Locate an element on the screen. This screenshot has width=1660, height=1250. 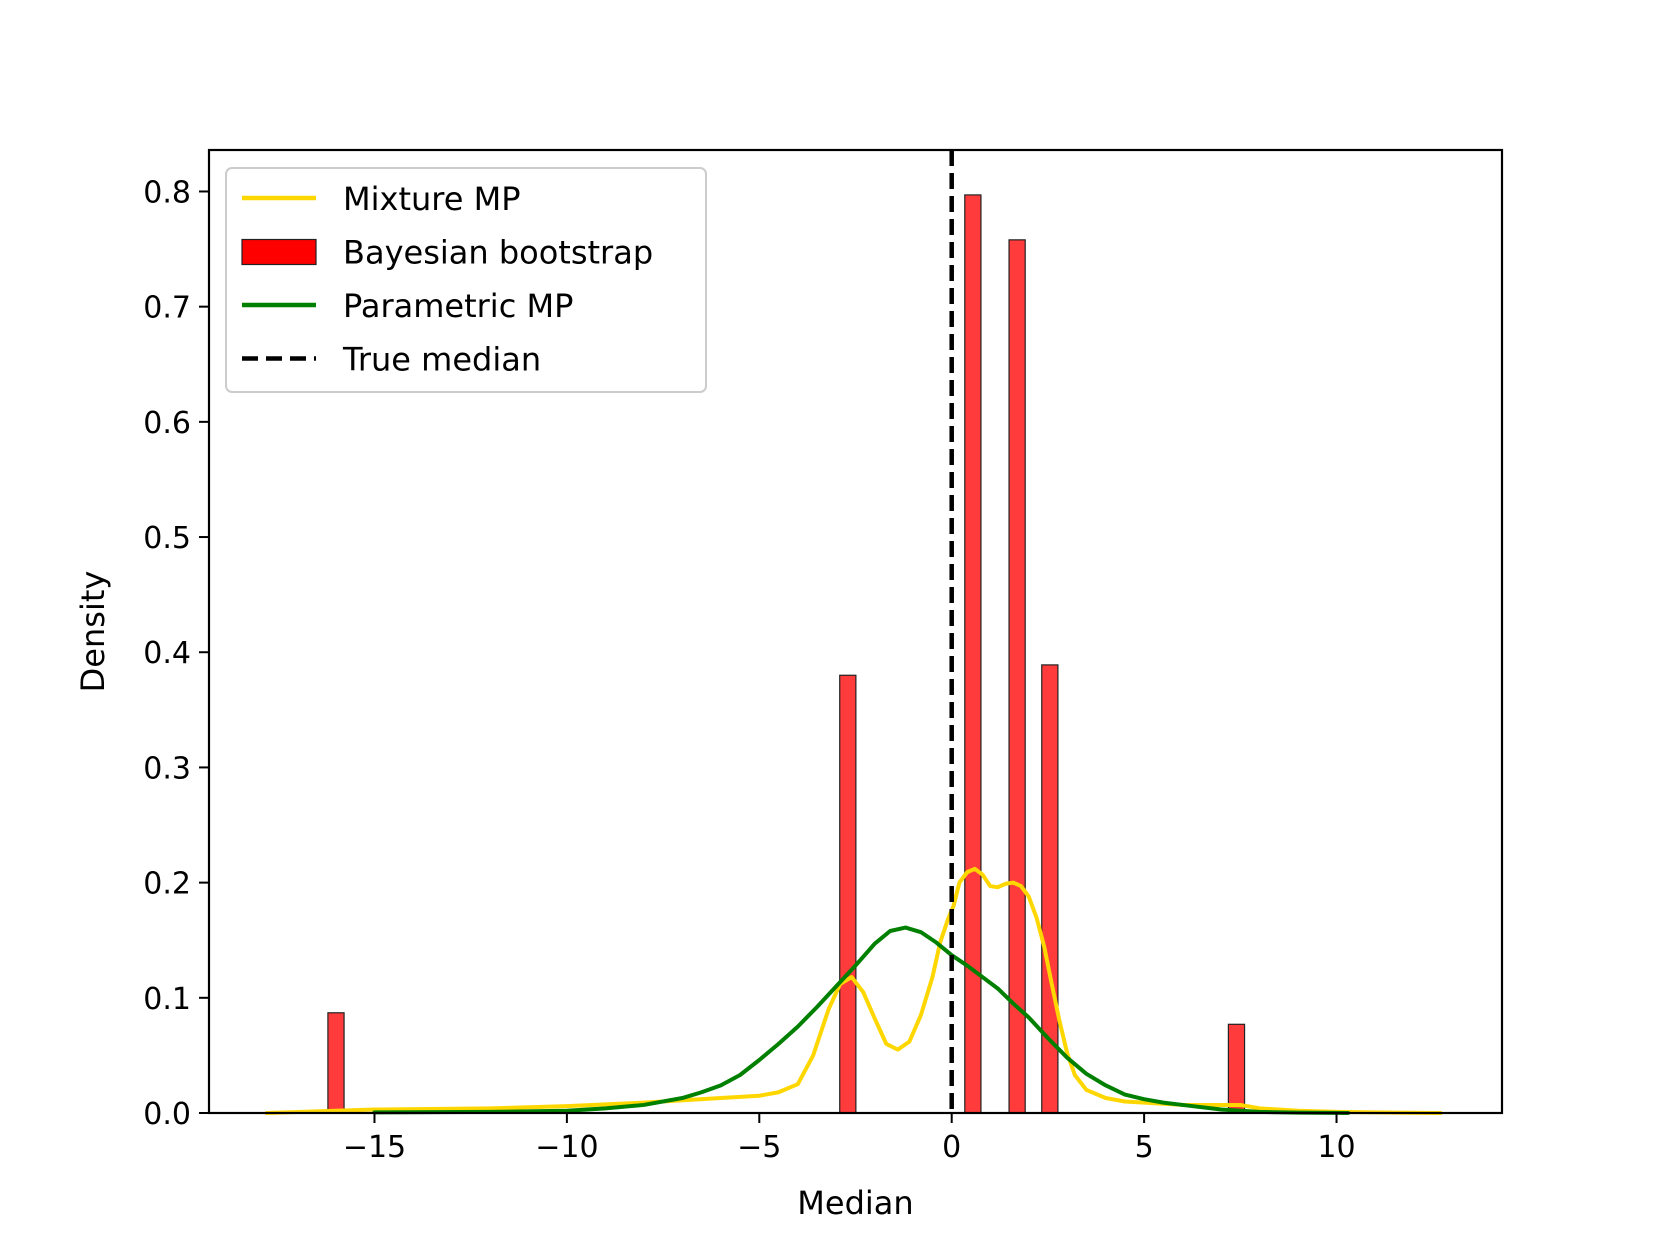
x-tick-label: −15 is located at coordinates (374, 1147).